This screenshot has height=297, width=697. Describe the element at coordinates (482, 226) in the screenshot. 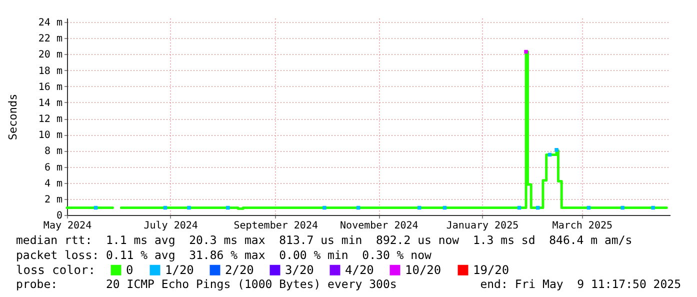

I see `x-tick-label: January 2025` at that location.